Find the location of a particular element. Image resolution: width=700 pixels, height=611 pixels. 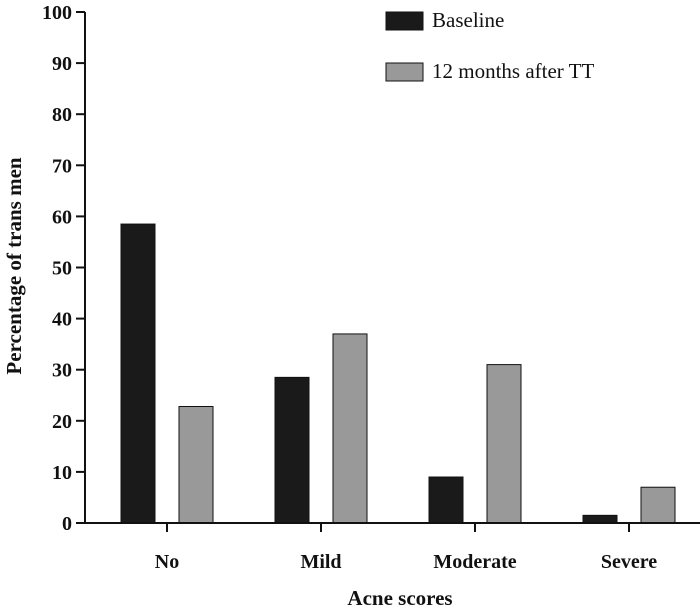

x-tick-label: Moderate is located at coordinates (474, 562).